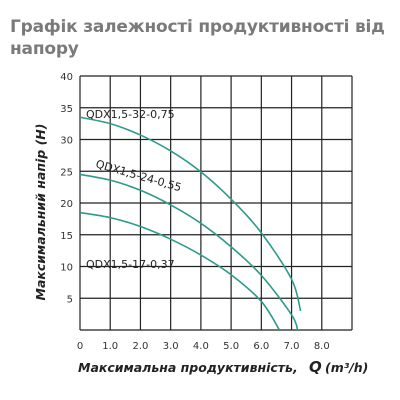 This screenshot has height=400, width=400. What do you see at coordinates (66, 109) in the screenshot?
I see `y-tick-label: 35` at bounding box center [66, 109].